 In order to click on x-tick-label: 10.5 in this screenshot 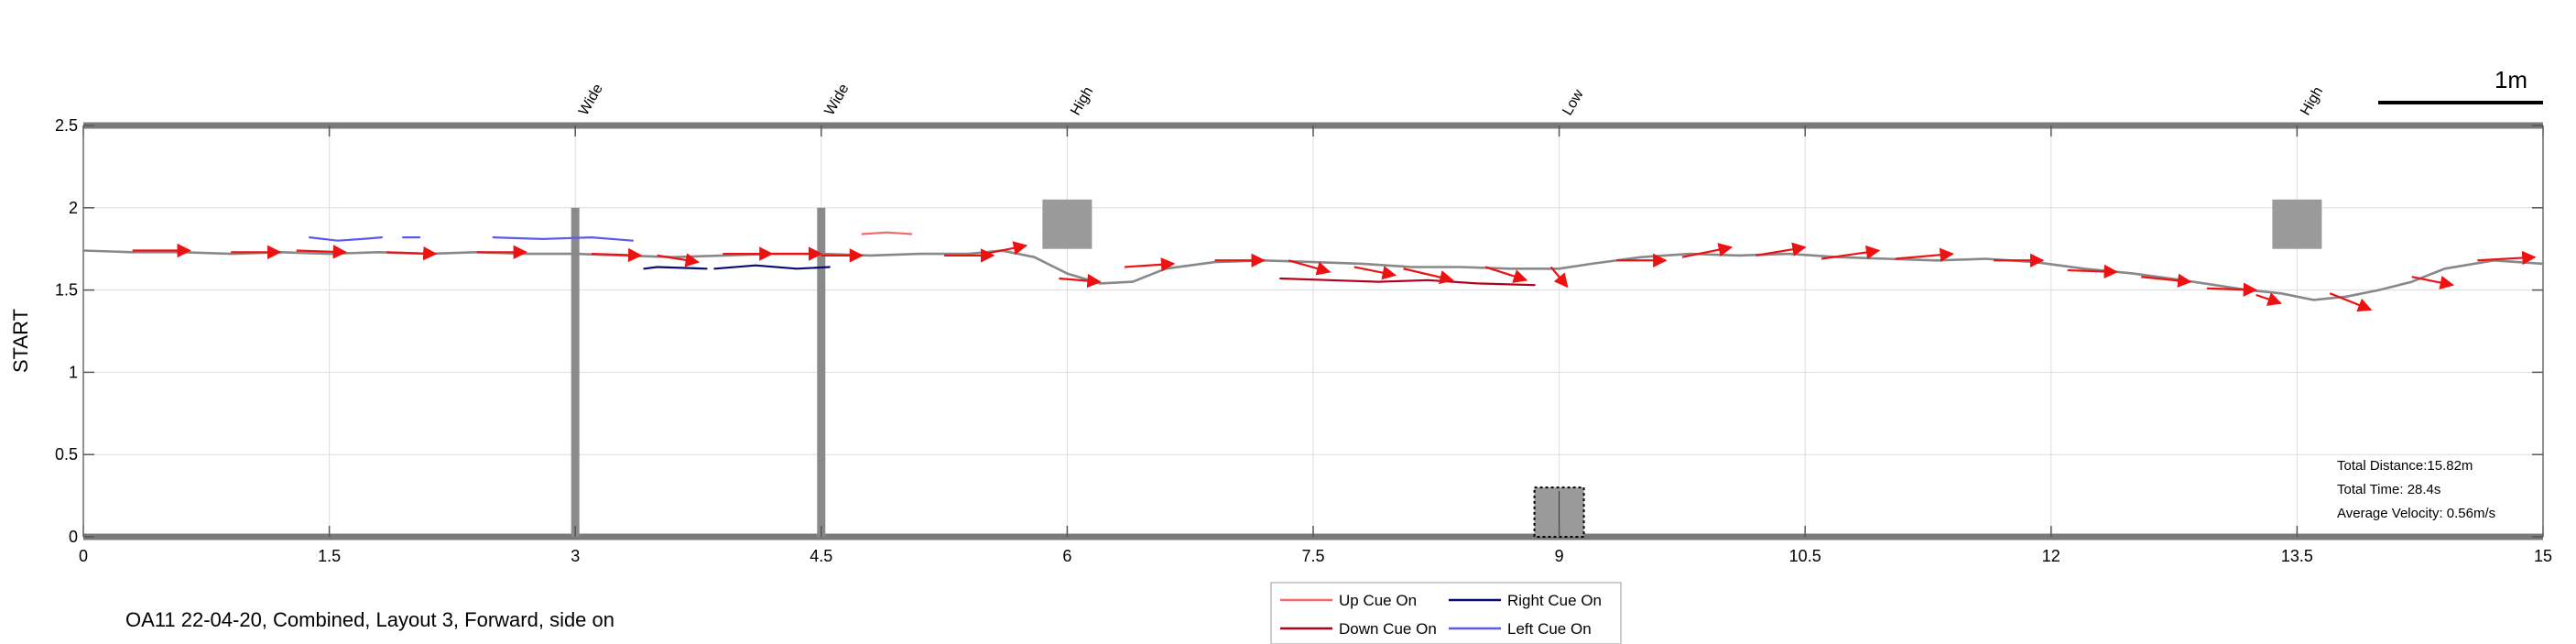, I will do `click(1805, 556)`.